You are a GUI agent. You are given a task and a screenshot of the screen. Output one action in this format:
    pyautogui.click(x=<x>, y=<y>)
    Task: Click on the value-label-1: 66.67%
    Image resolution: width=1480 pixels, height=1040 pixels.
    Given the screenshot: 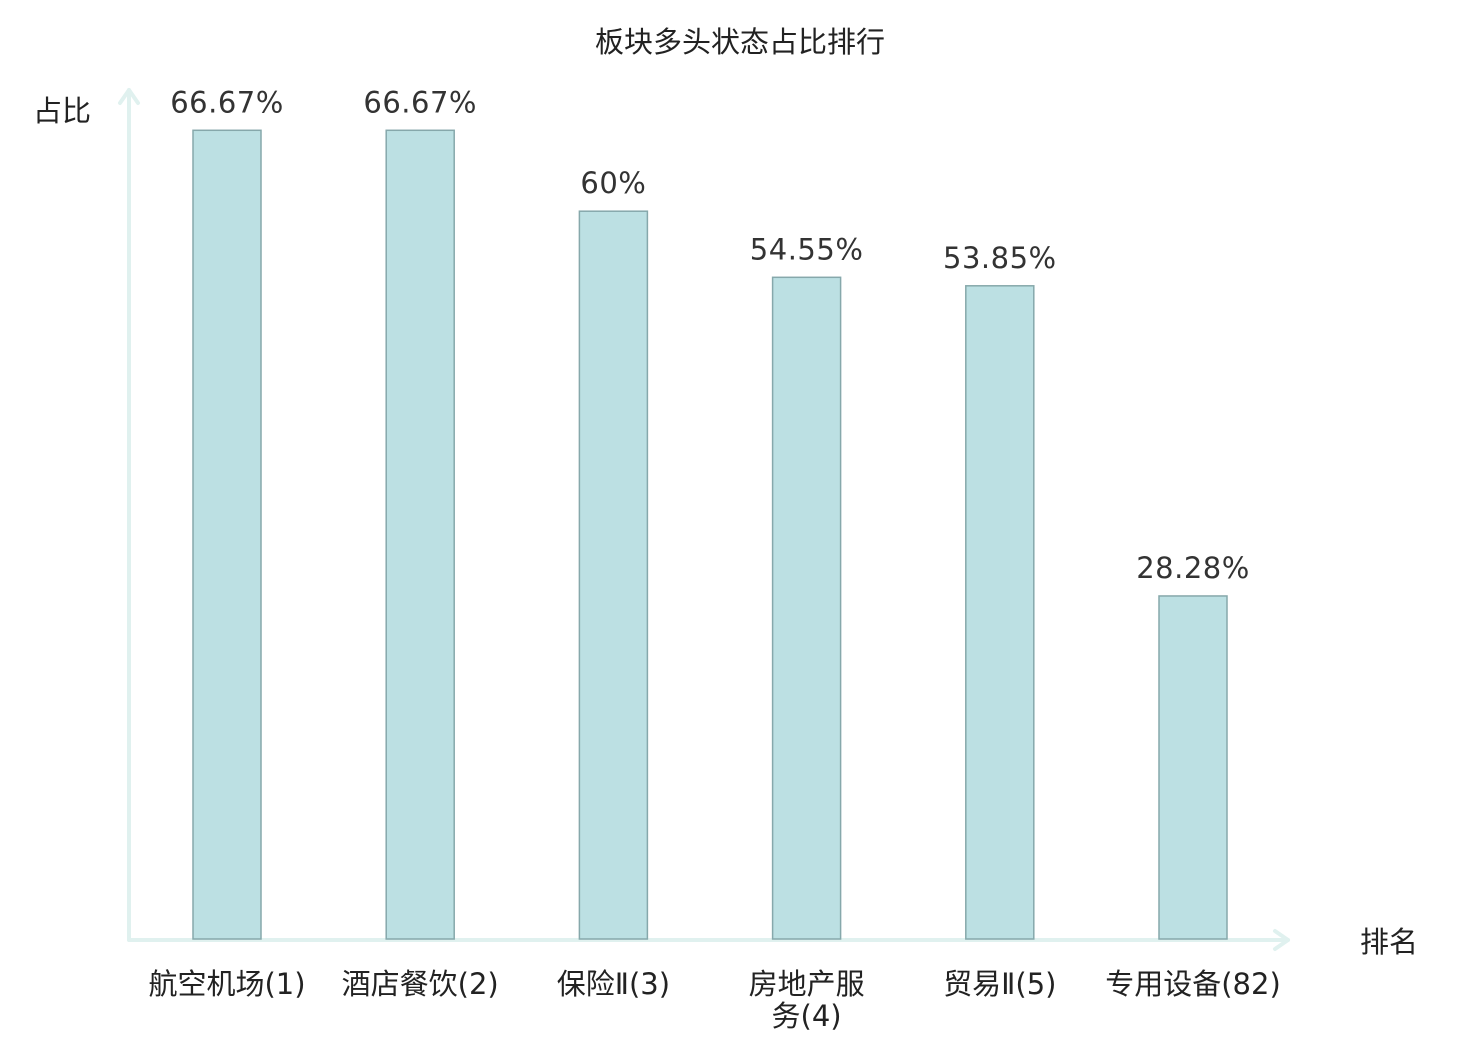 What is the action you would take?
    pyautogui.click(x=227, y=102)
    